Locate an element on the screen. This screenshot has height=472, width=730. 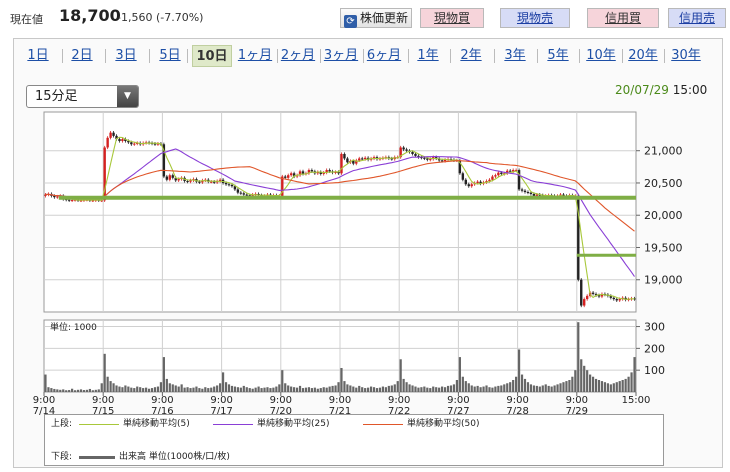
tab-30y: 30年 is located at coordinates (686, 55).